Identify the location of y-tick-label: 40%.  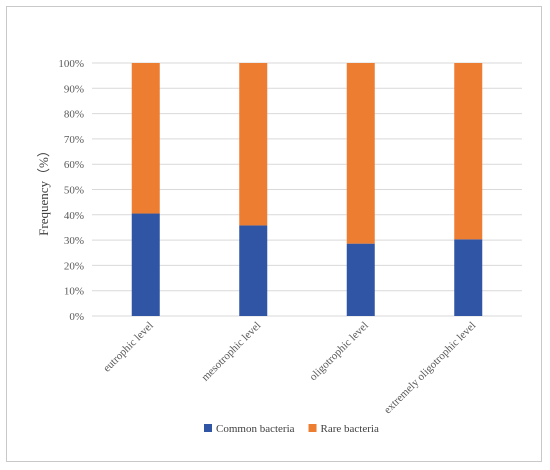
(74, 216).